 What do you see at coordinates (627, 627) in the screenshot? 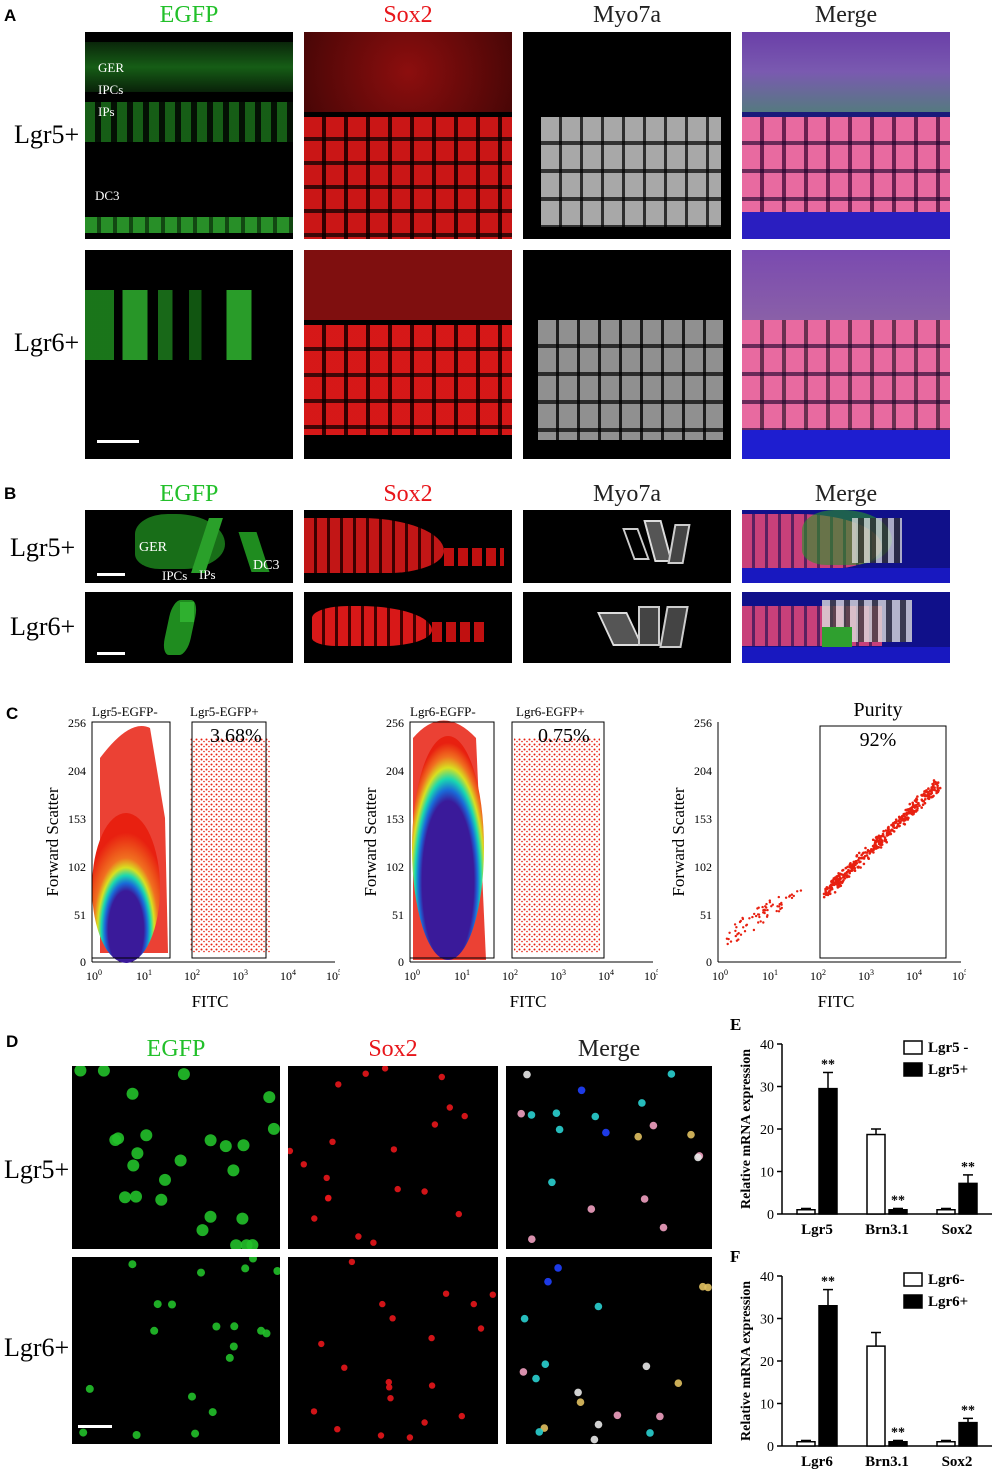
I see `image-b-lgr6-myo7a` at bounding box center [627, 627].